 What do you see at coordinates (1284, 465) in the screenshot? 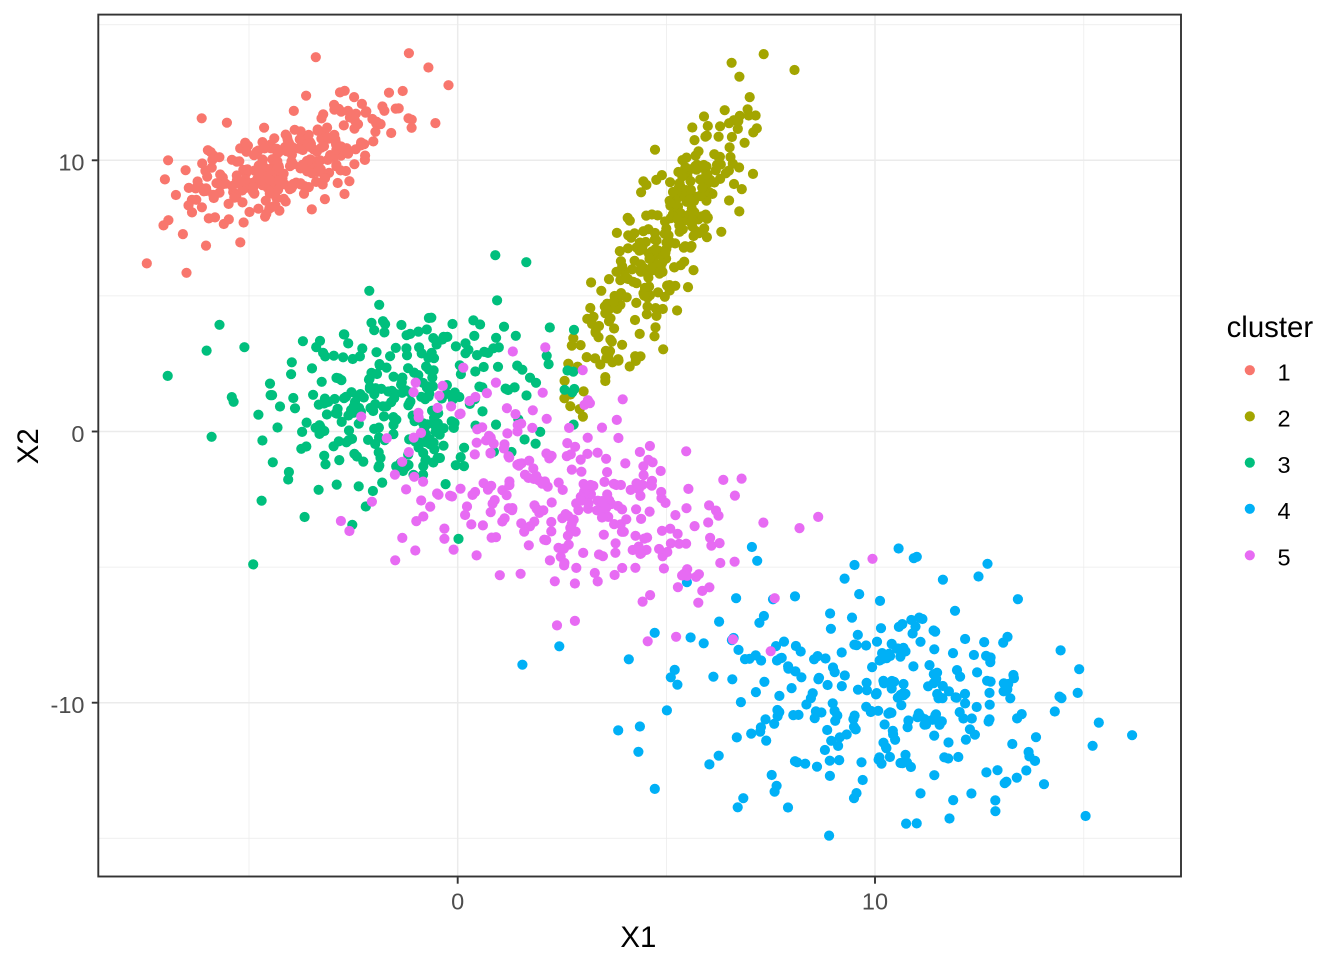
I see `svg-text: 3` at bounding box center [1284, 465].